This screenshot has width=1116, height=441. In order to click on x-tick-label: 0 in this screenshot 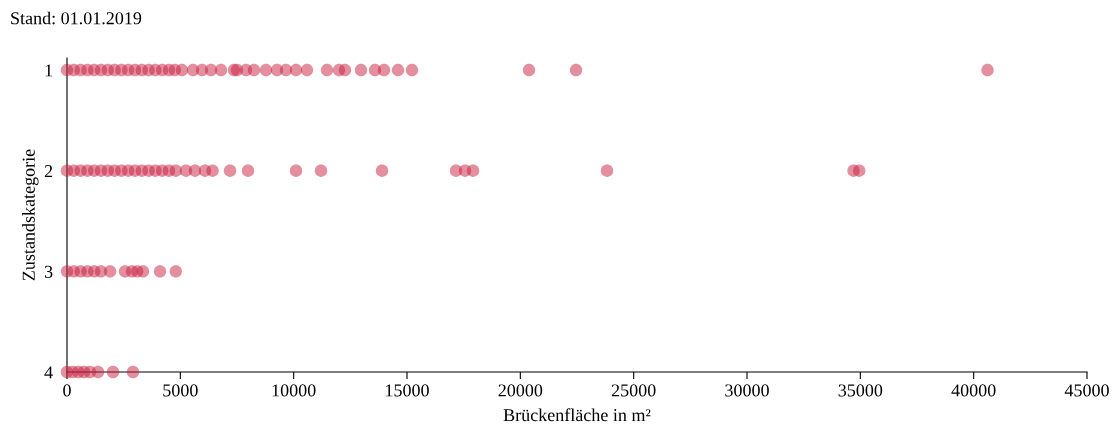, I will do `click(67, 390)`.